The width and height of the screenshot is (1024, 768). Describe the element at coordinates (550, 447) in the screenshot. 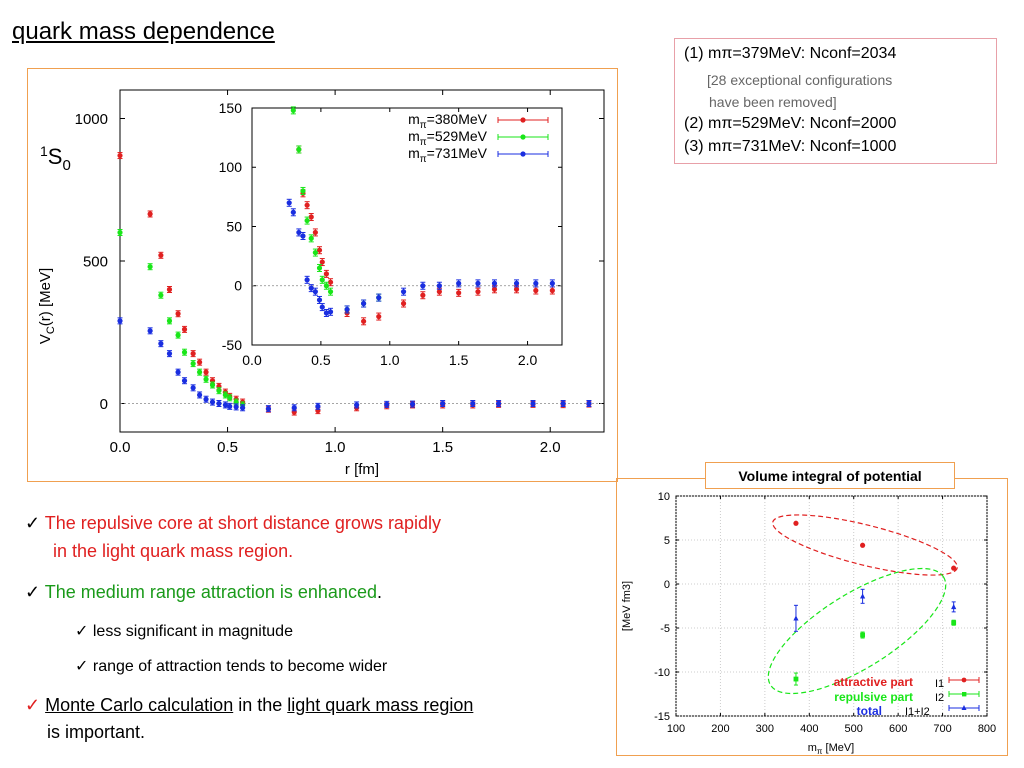

I see `x-tick-label: 2.0` at that location.